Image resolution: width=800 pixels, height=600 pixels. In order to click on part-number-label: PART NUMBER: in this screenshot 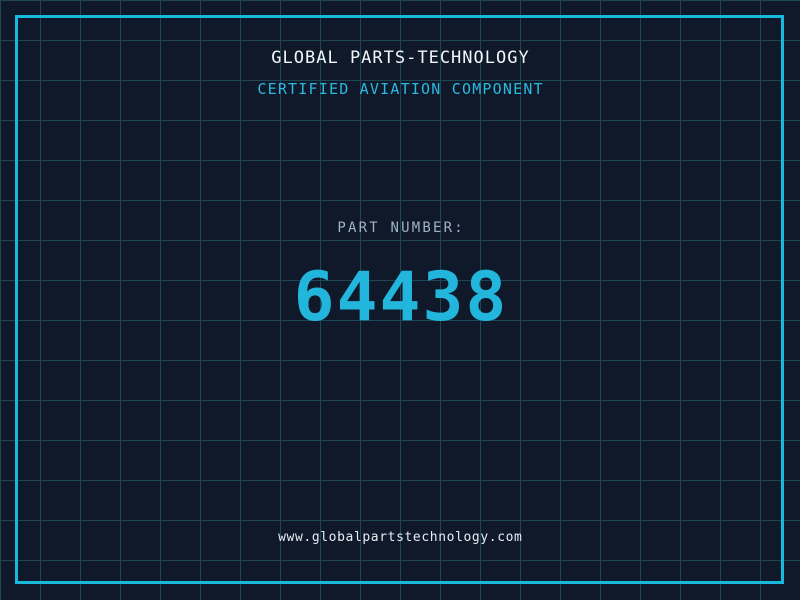, I will do `click(401, 228)`.